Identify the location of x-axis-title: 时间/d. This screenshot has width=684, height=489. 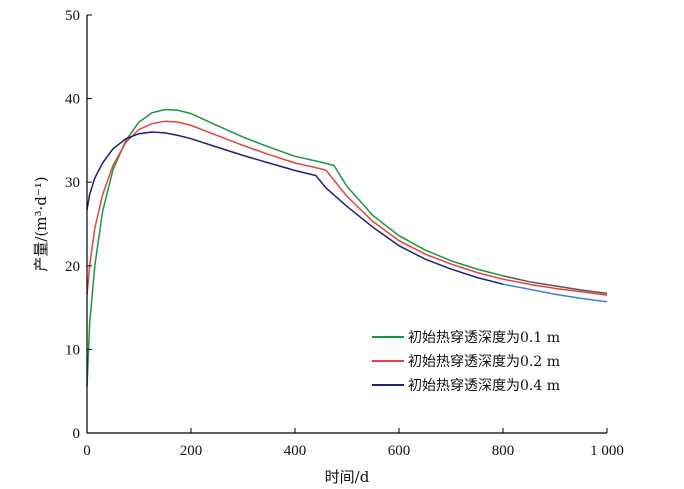
(347, 477).